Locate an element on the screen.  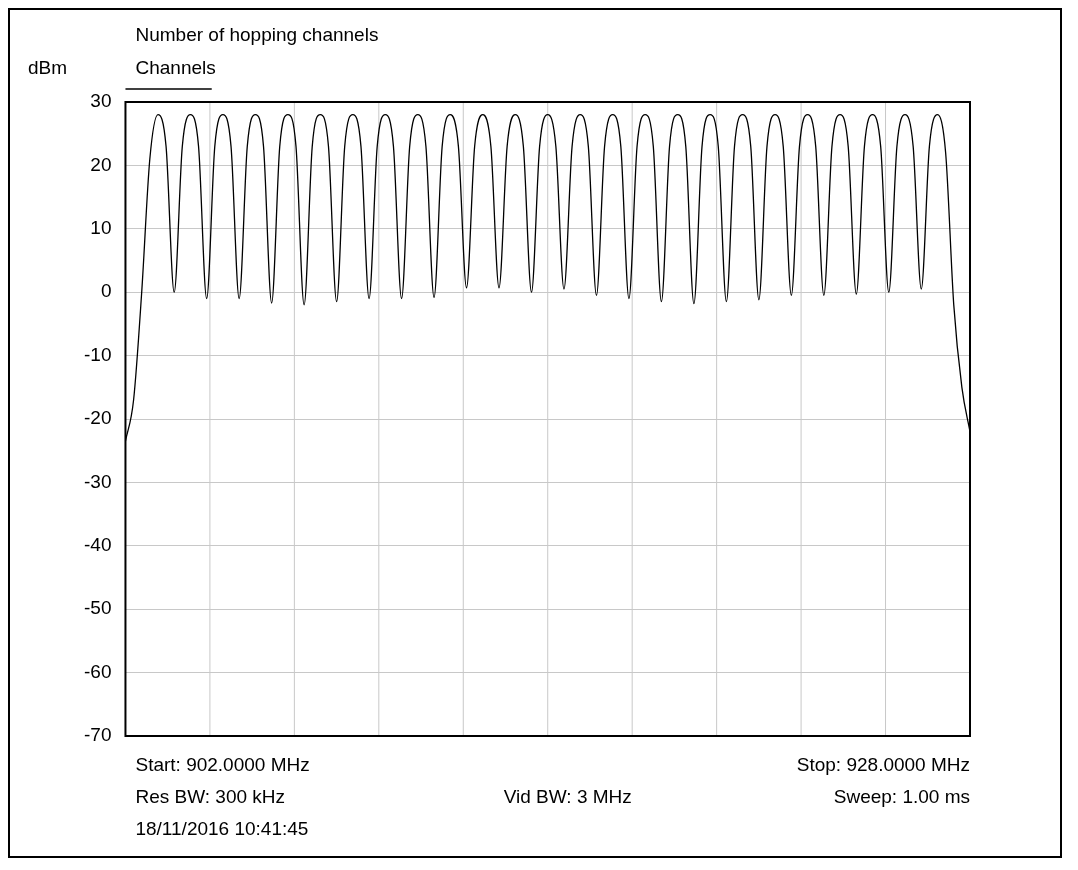
y-tick-label: -30 is located at coordinates (97, 481).